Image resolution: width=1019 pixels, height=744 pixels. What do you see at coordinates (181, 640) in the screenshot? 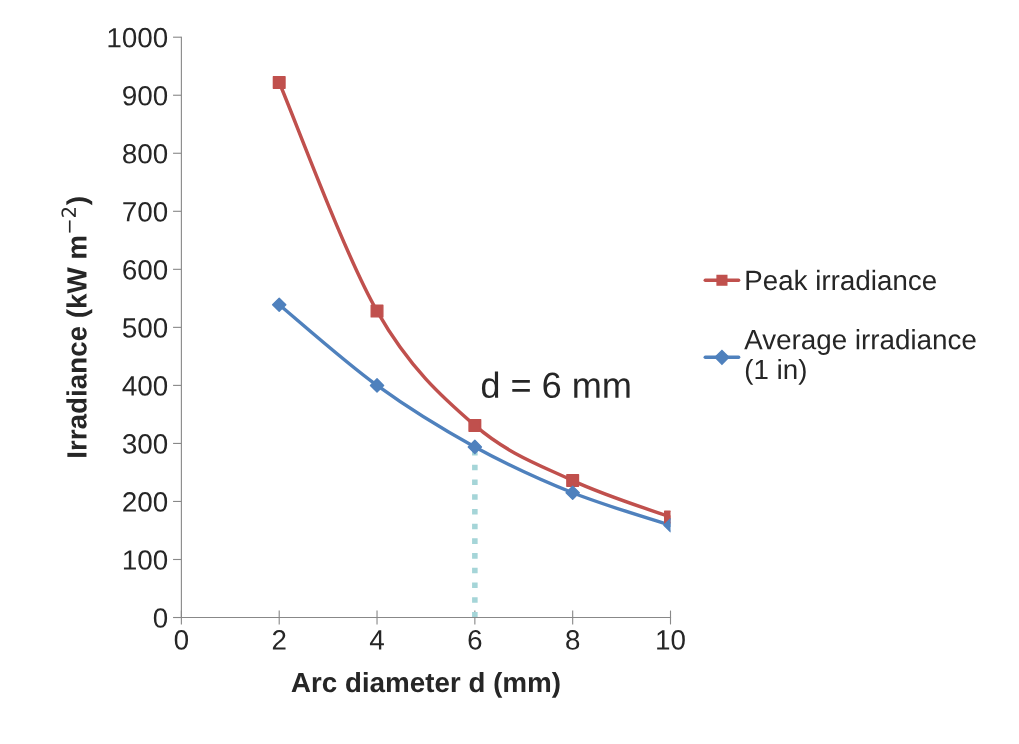
I see `x-tick-label: 0` at bounding box center [181, 640].